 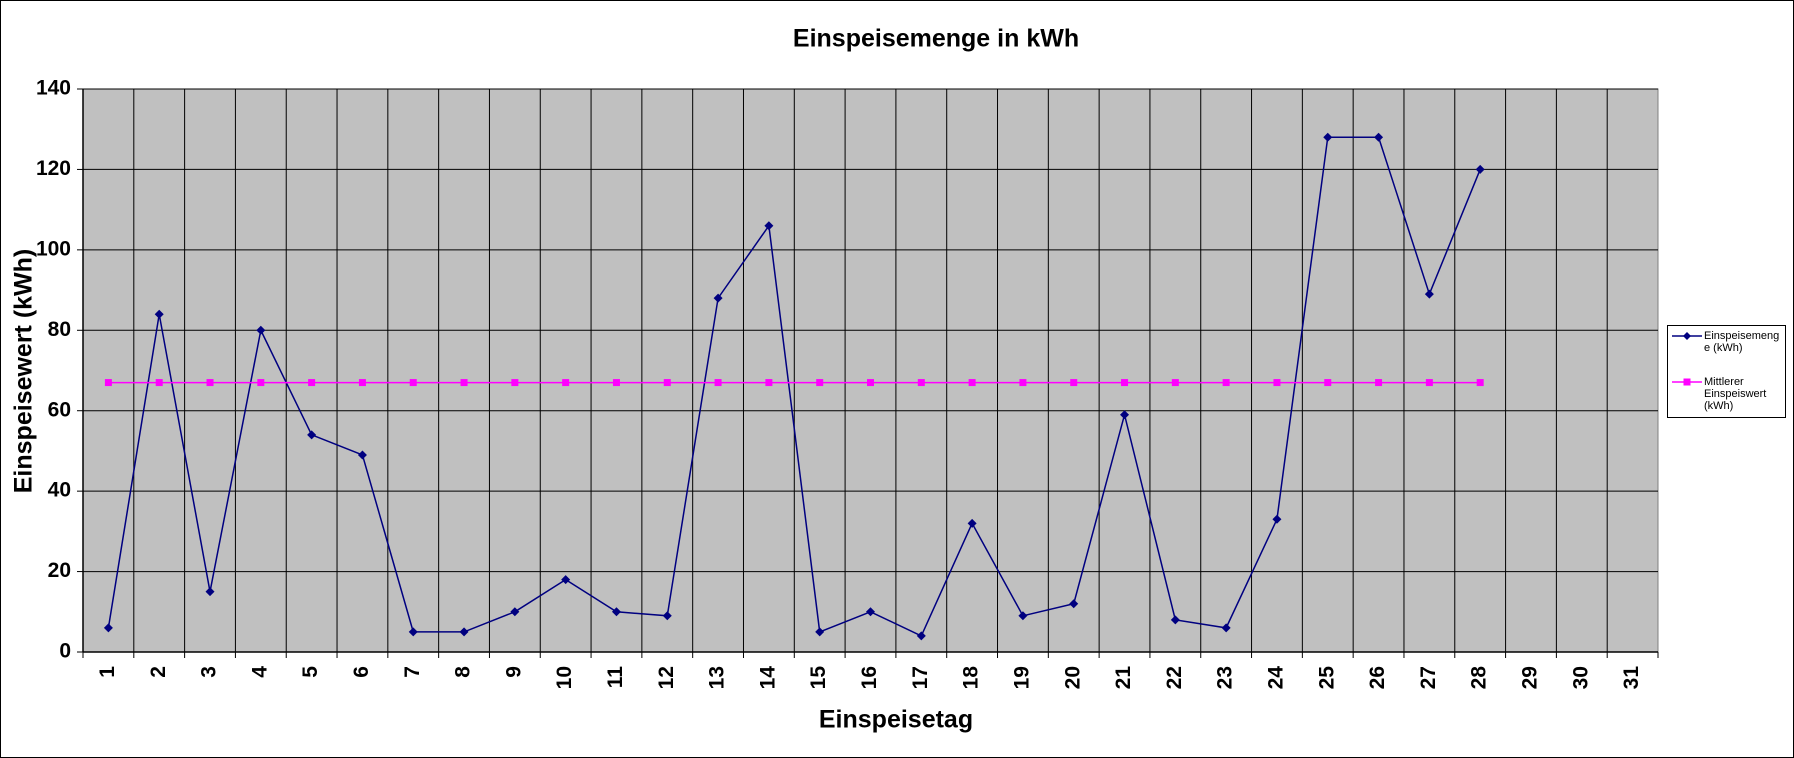 What do you see at coordinates (920, 677) in the screenshot?
I see `x-tick-label: 17` at bounding box center [920, 677].